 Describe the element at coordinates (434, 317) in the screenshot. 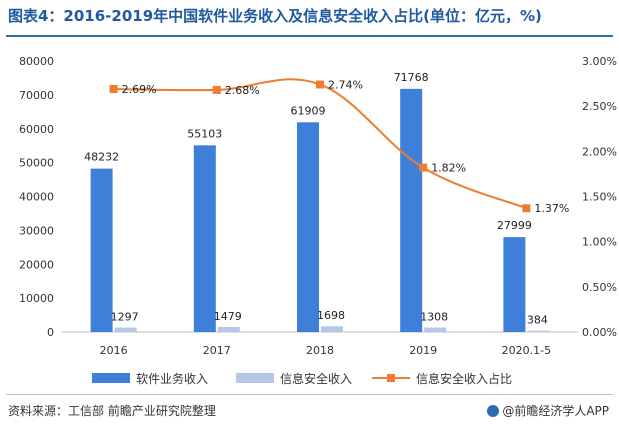

I see `data-label-security: 1308` at that location.